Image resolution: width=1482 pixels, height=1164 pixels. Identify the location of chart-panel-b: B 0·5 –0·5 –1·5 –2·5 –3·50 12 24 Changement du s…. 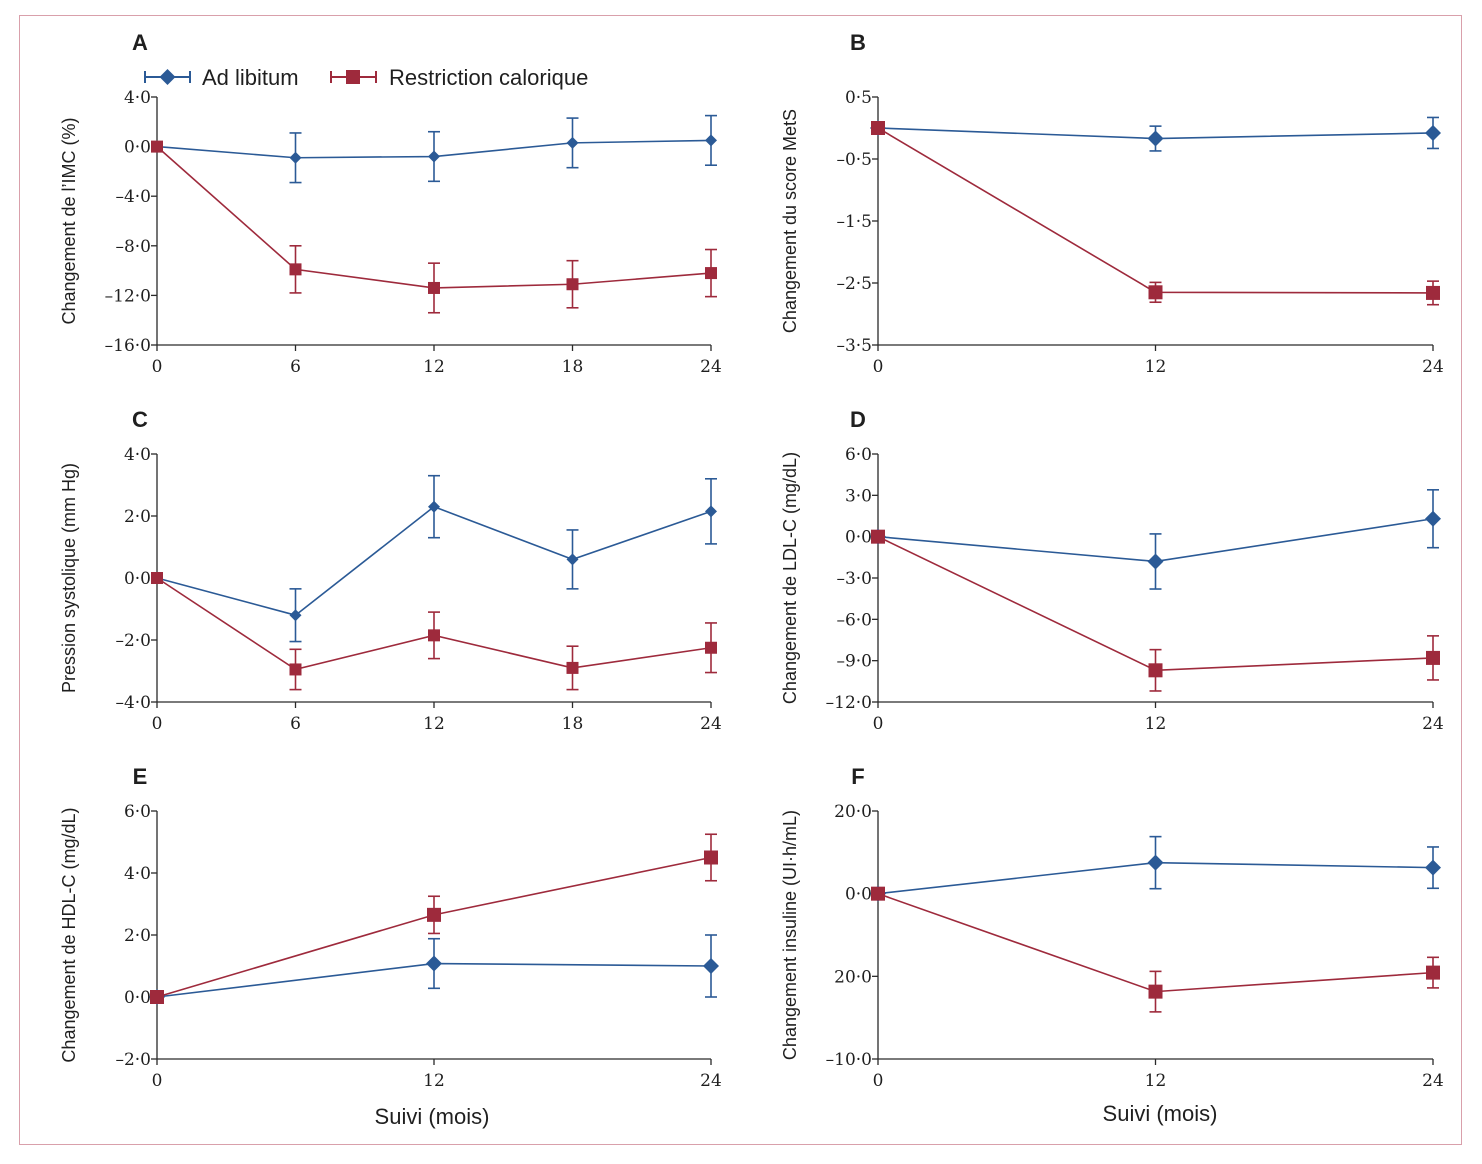
(1112, 203).